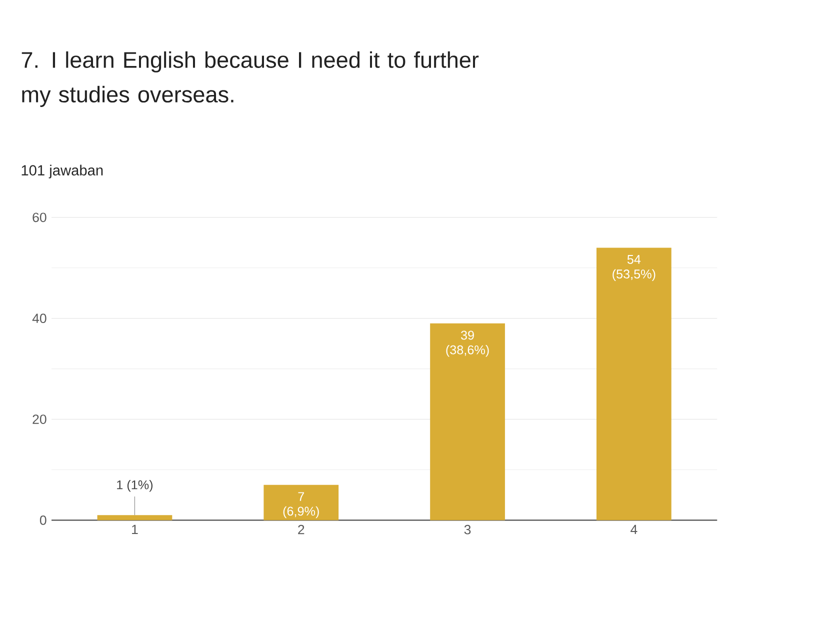 The height and width of the screenshot is (620, 827). I want to click on data-label: 54 (53,5%), so click(634, 267).